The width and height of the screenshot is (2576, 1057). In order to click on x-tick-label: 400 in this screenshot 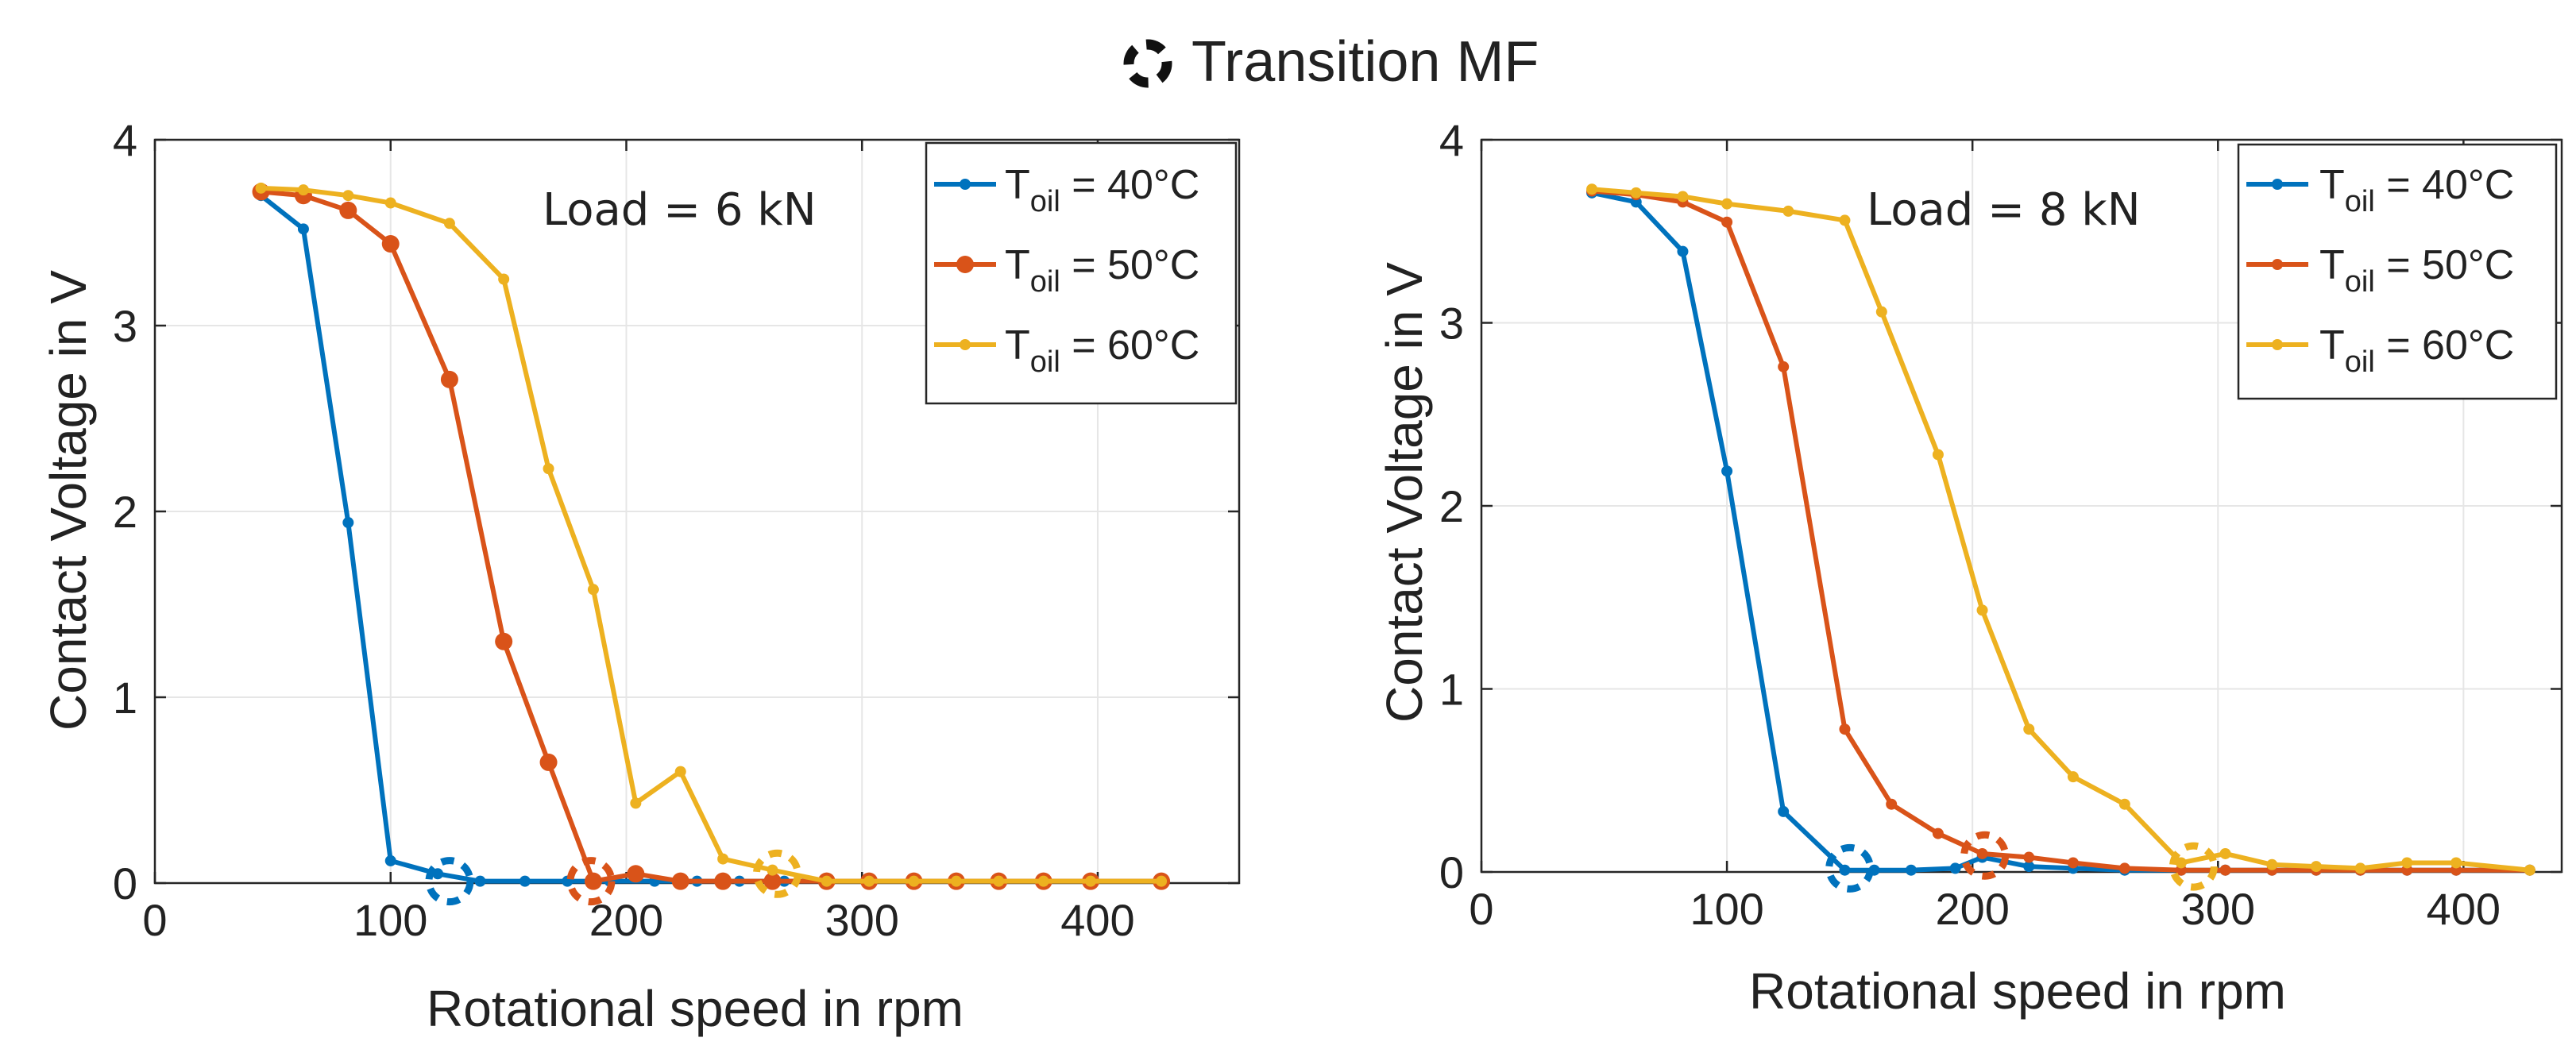, I will do `click(1097, 920)`.